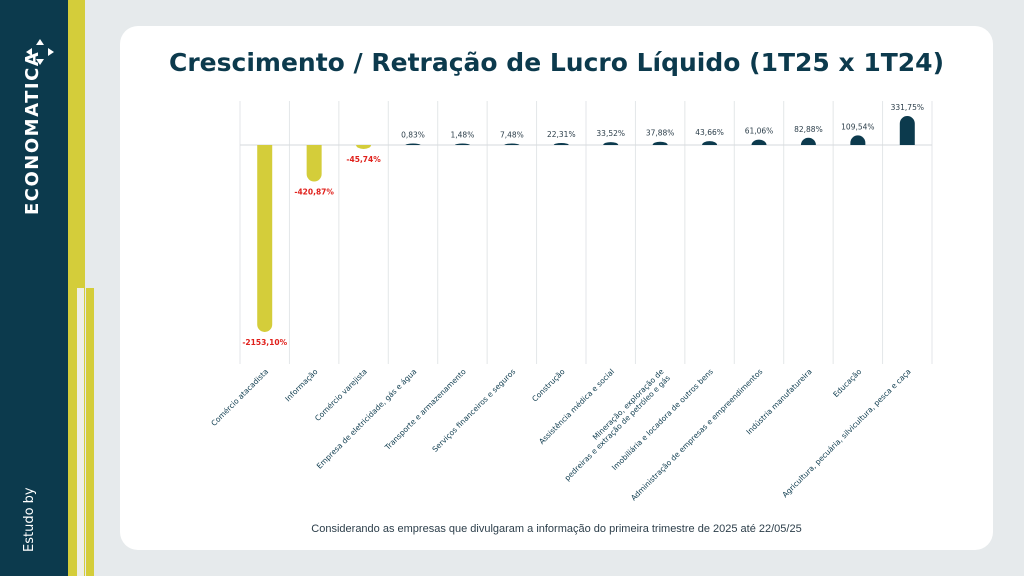 The width and height of the screenshot is (1024, 576). What do you see at coordinates (314, 192) in the screenshot?
I see `data-label-1: -420,87%` at bounding box center [314, 192].